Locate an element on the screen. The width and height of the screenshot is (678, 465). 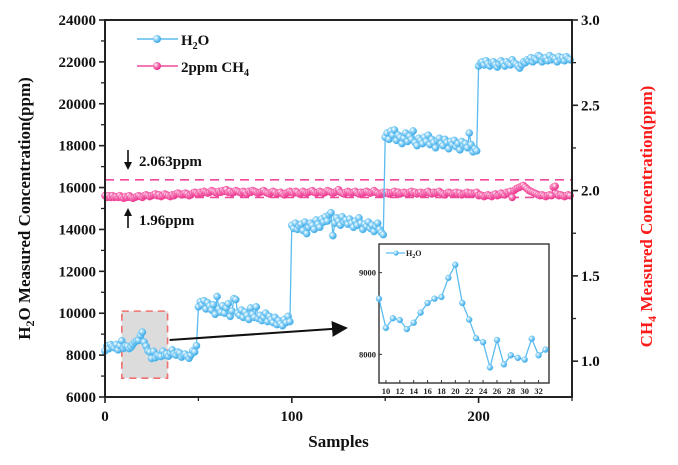
inset-legend-label: H2O is located at coordinates (413, 254).